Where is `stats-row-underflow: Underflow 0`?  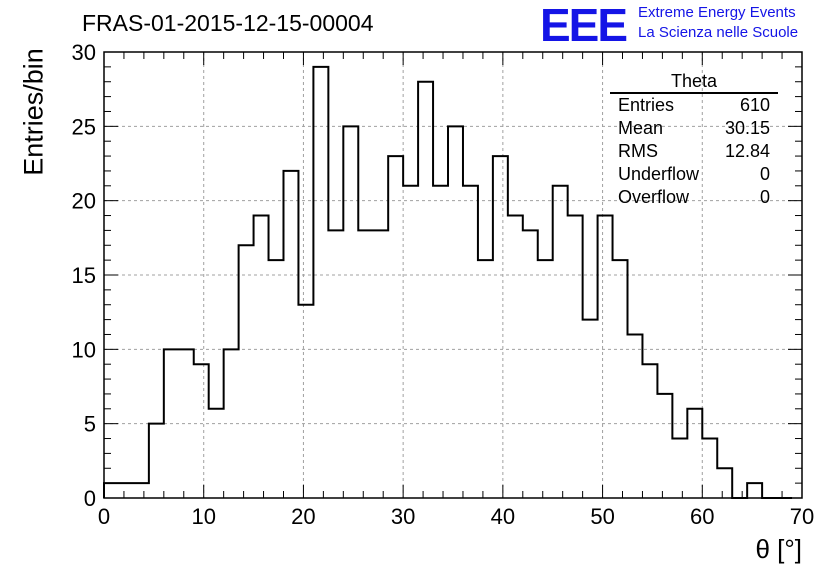 stats-row-underflow: Underflow 0 is located at coordinates (694, 174).